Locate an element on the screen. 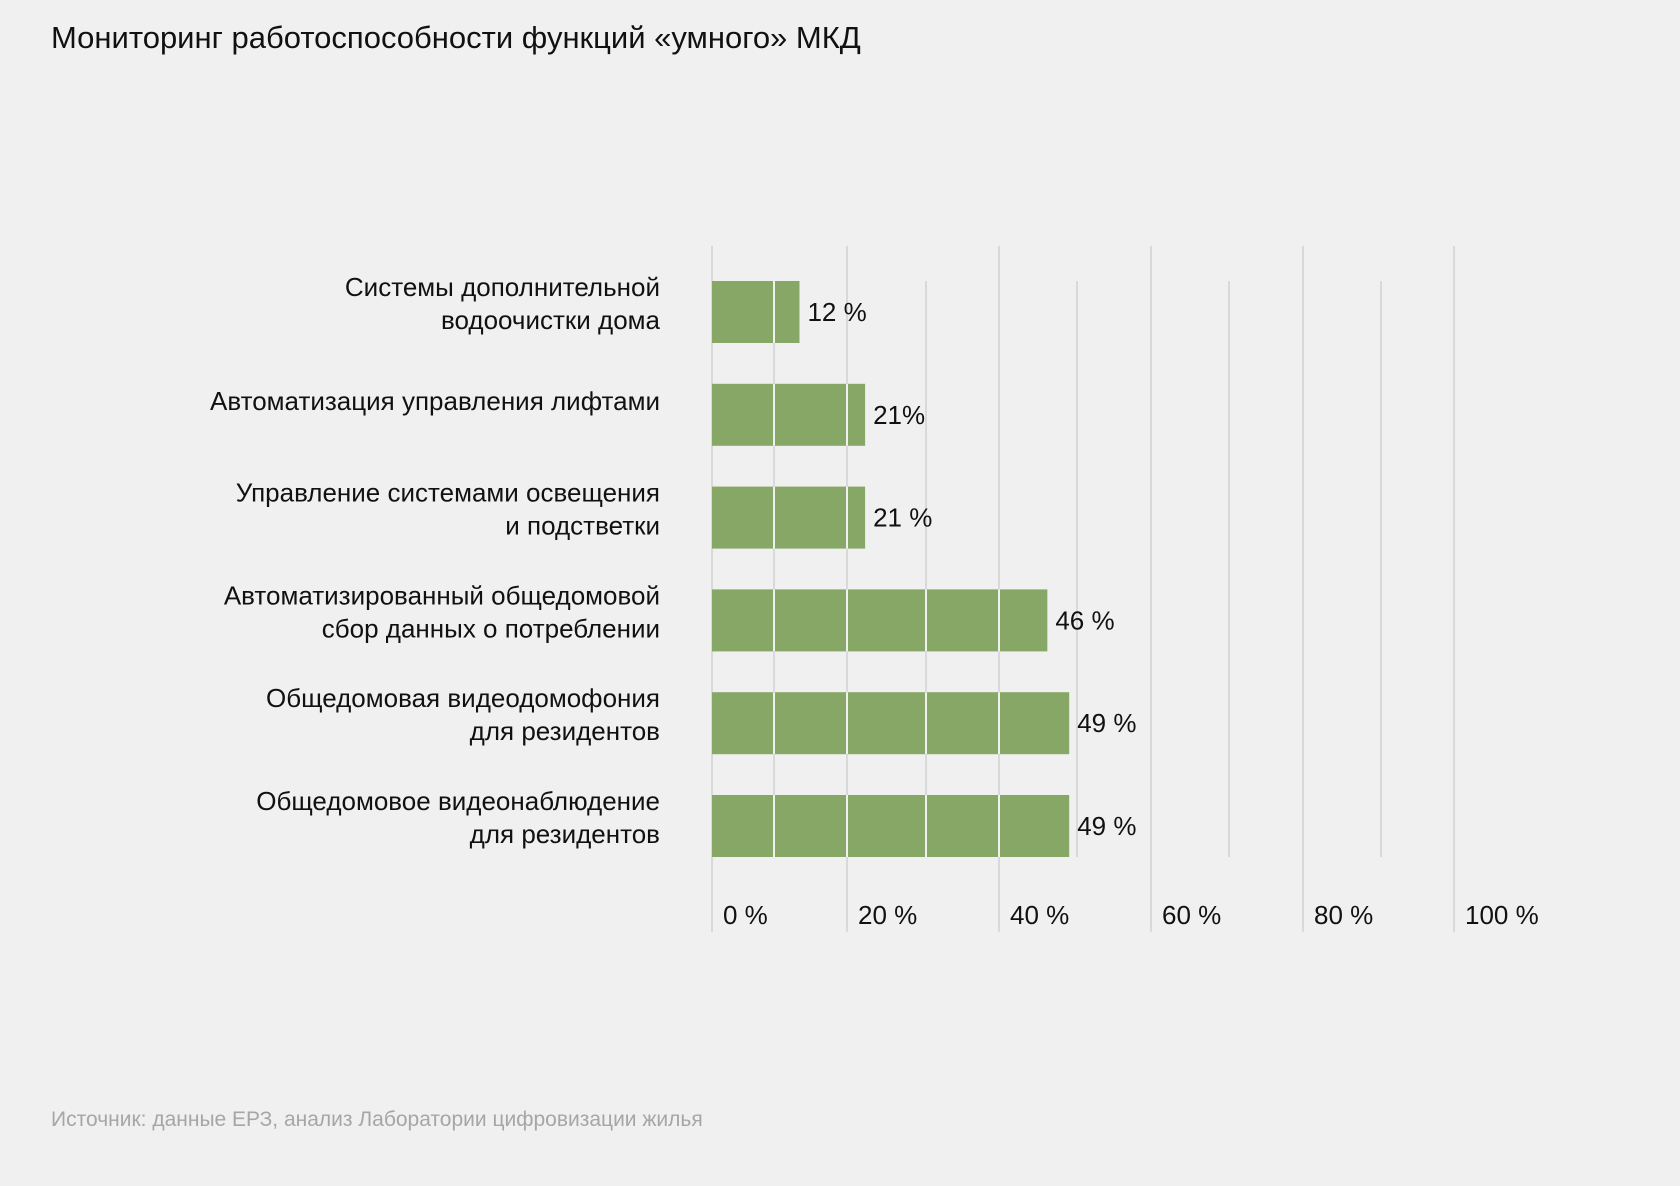  category-label: Автоматизированный общедомовой is located at coordinates (442, 595).